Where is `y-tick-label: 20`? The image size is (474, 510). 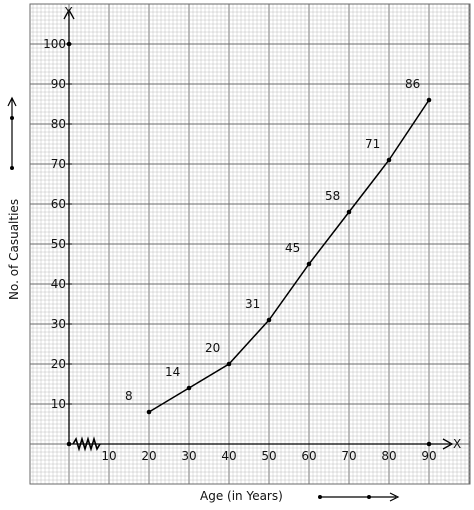
y-tick-label: 20 is located at coordinates (58, 364).